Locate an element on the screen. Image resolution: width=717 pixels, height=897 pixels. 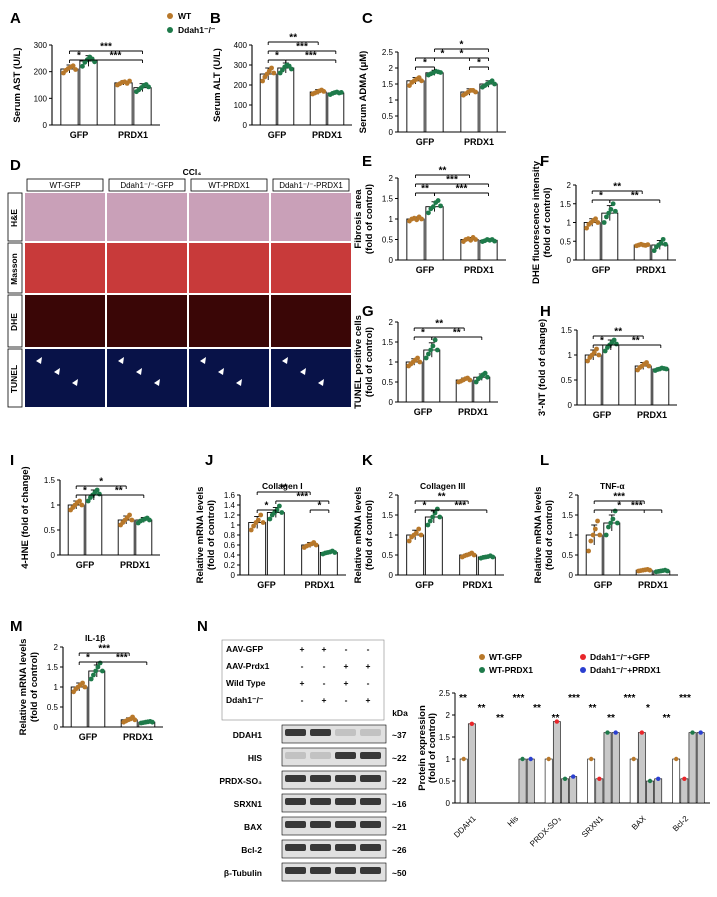
blot-kda-label: ~16 is located at coordinates (399, 804).